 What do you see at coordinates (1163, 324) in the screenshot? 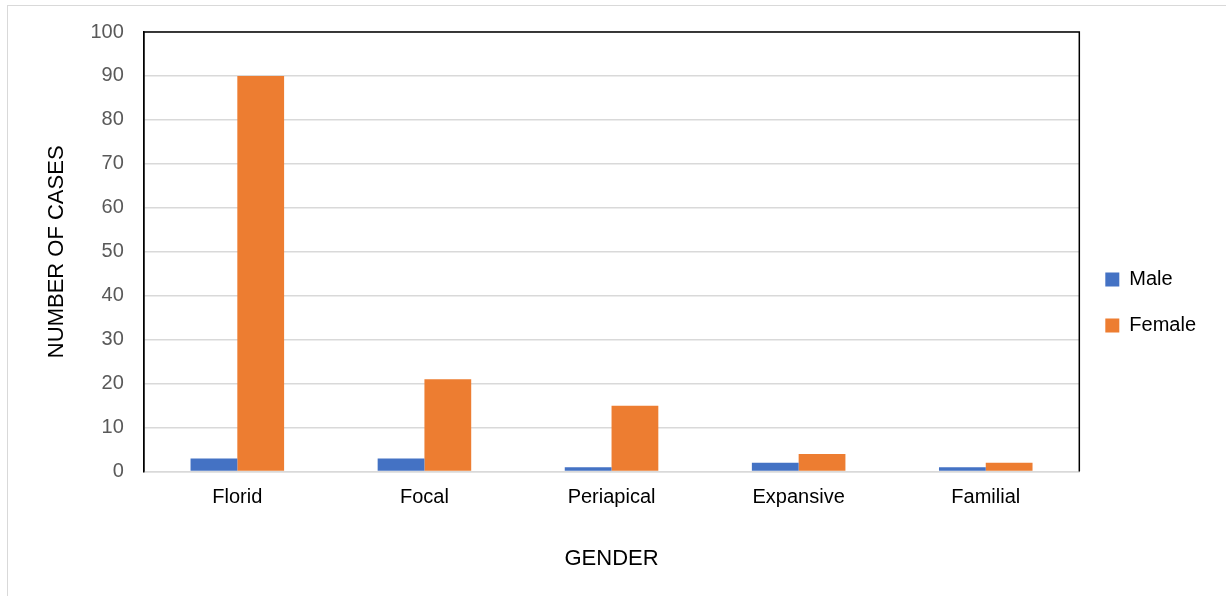
I see `legend-label: Female` at bounding box center [1163, 324].